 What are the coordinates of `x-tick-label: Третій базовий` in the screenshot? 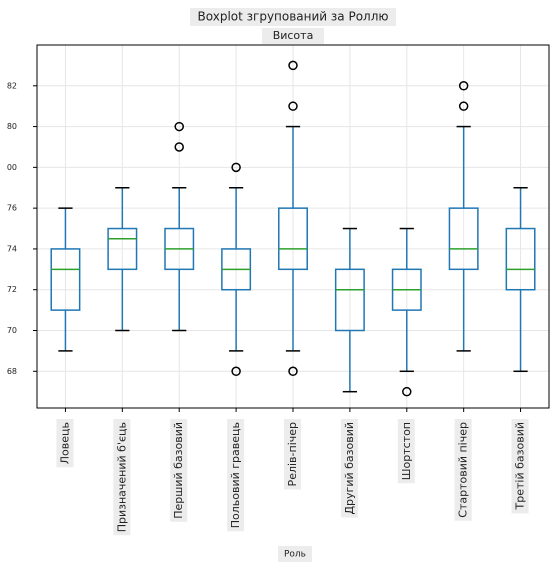 It's located at (520, 466).